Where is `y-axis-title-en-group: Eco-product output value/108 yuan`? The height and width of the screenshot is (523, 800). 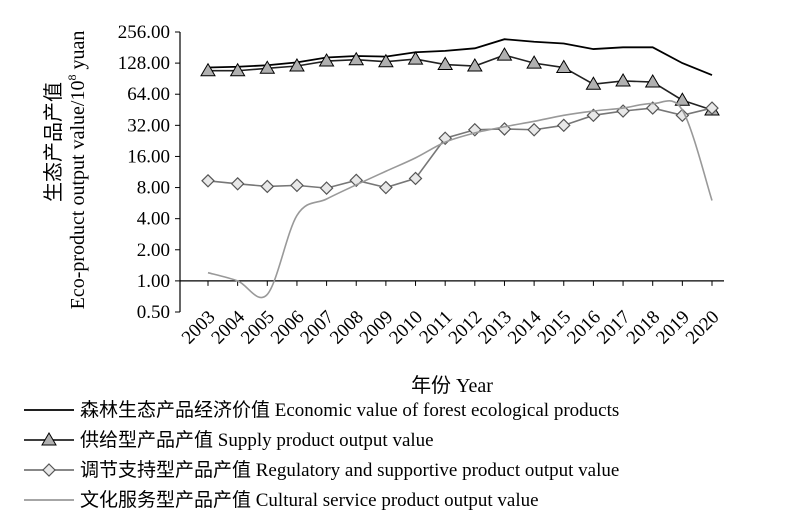
y-axis-title-en-group: Eco-product output value/108 yuan is located at coordinates (77, 170).